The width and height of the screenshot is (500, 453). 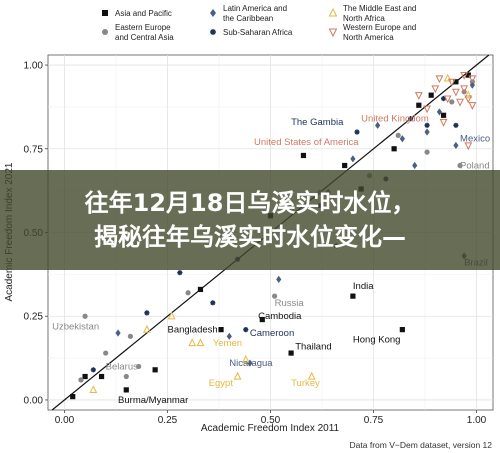 I want to click on y-tick-label: 1.00, so click(x=34, y=66).